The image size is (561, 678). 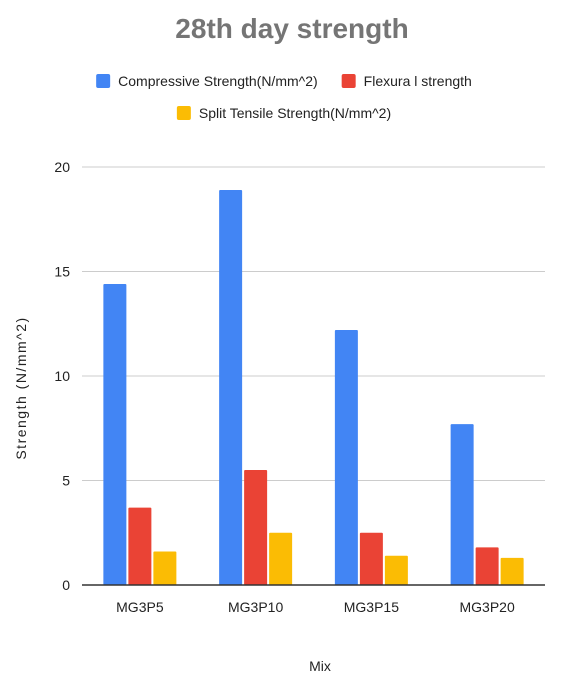 What do you see at coordinates (66, 585) in the screenshot?
I see `y-tick-label: 0` at bounding box center [66, 585].